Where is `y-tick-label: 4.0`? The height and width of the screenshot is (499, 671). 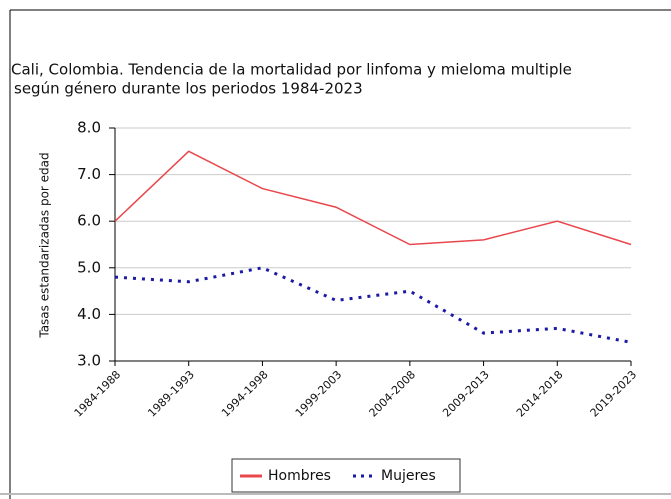
y-tick-label: 4.0 is located at coordinates (89, 314).